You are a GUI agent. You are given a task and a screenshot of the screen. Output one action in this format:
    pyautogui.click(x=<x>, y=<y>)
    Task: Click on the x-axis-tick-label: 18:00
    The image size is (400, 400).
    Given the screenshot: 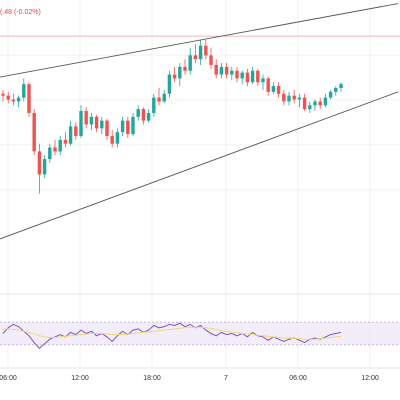 What is the action you would take?
    pyautogui.click(x=152, y=378)
    